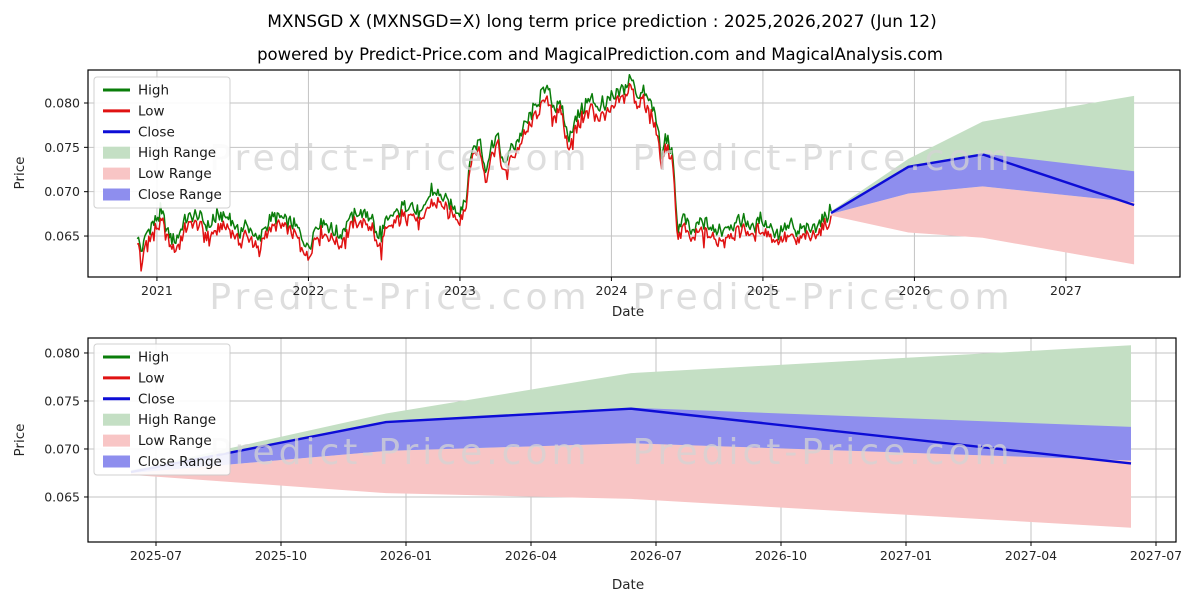 This screenshot has width=1200, height=600. Describe the element at coordinates (281, 555) in the screenshot. I see `x-tick-label: 2025-10` at that location.